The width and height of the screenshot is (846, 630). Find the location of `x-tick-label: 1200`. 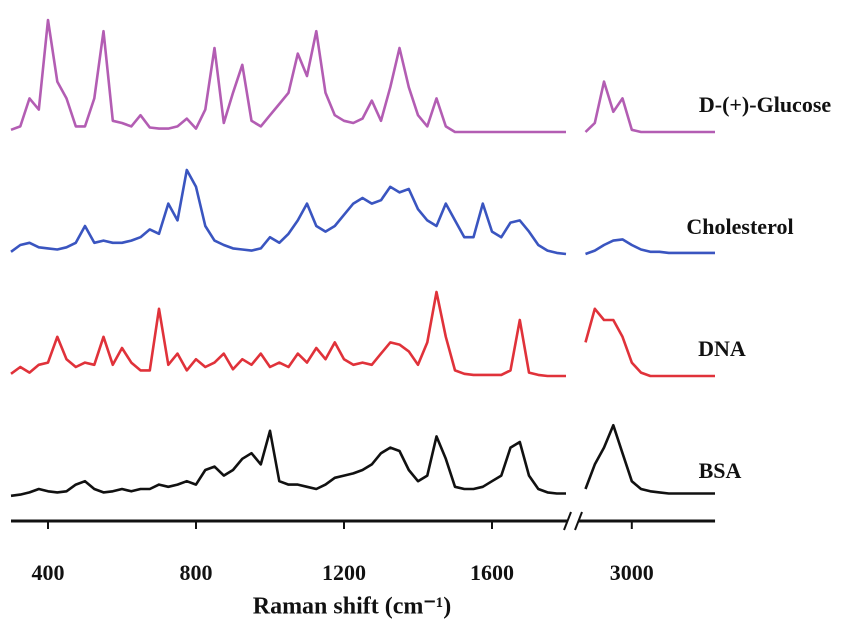

x-tick-label: 1200 is located at coordinates (344, 572).